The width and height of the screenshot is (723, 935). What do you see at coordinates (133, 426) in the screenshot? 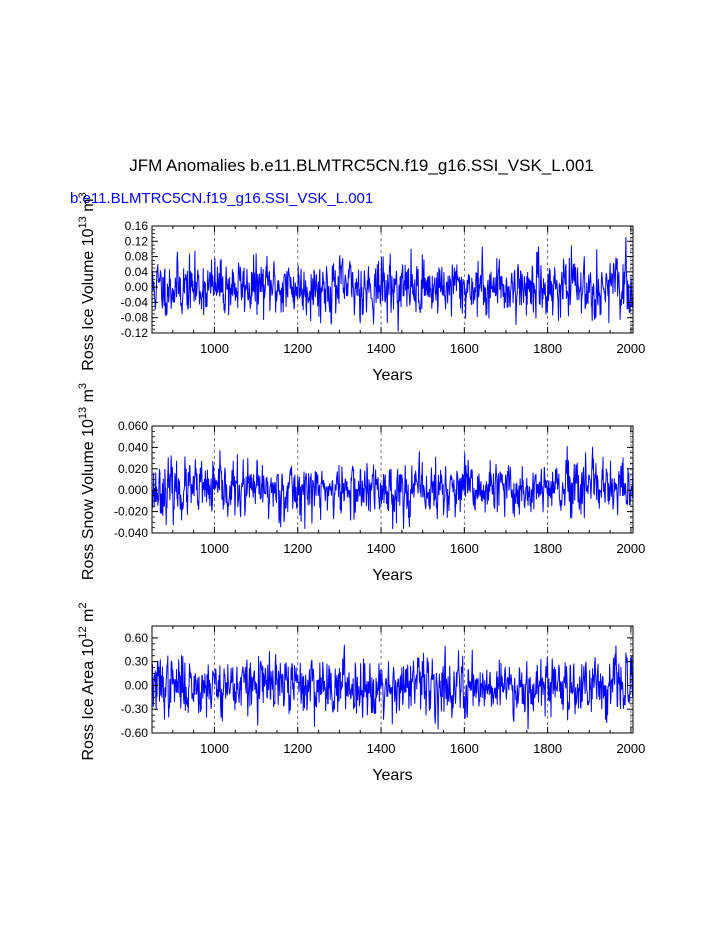
I see `y-tick-label: 0.060` at bounding box center [133, 426].